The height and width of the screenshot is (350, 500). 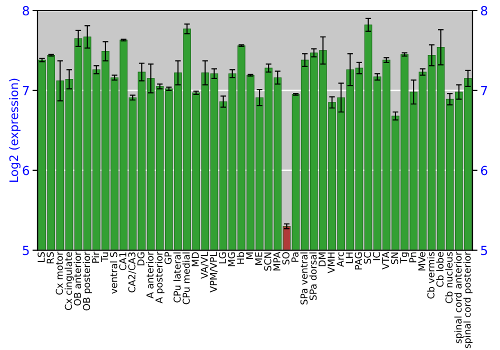 What do you see at coordinates (276, 261) in the screenshot?
I see `x-tick-label: MPA` at bounding box center [276, 261].